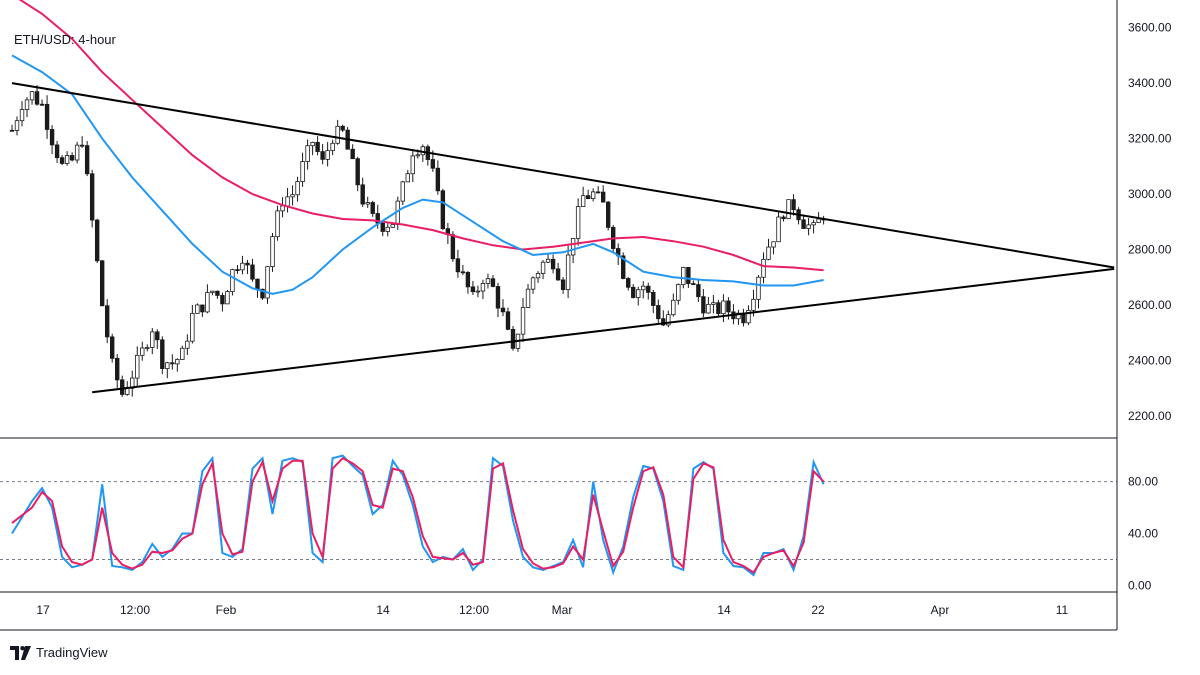  I want to click on stoch-d-line, so click(418, 515).